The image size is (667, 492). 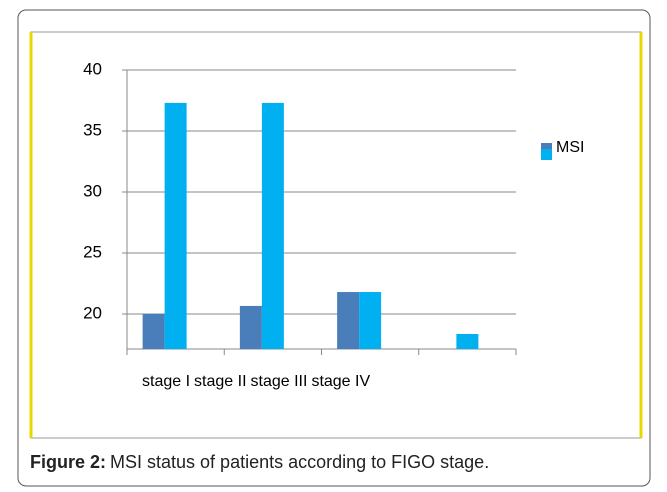 What do you see at coordinates (92, 190) in the screenshot?
I see `y-tick-label: 30` at bounding box center [92, 190].